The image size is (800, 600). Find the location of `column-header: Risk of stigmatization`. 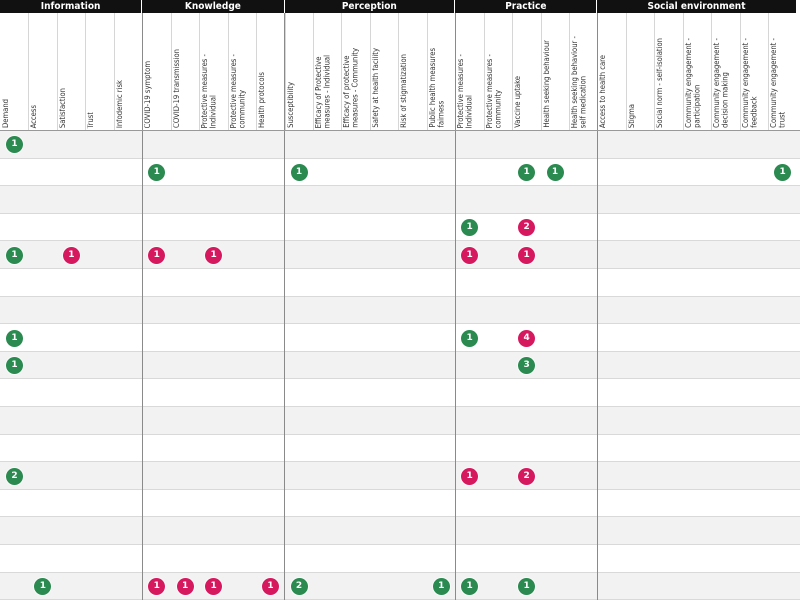

column-header: Risk of stigmatization is located at coordinates (412, 71).